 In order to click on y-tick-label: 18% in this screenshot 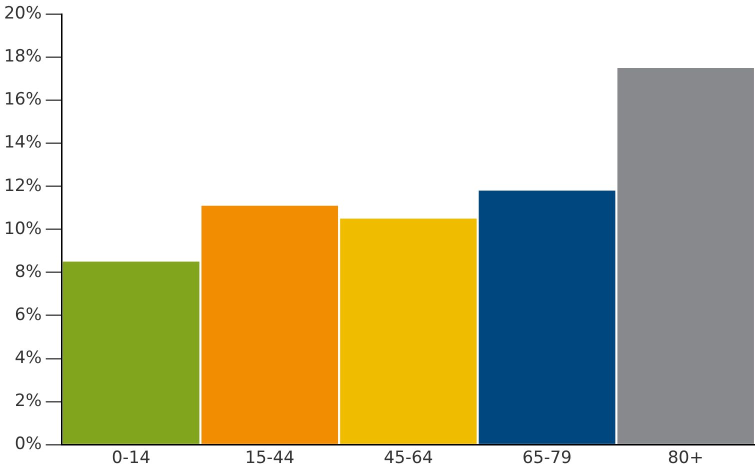, I will do `click(23, 56)`.